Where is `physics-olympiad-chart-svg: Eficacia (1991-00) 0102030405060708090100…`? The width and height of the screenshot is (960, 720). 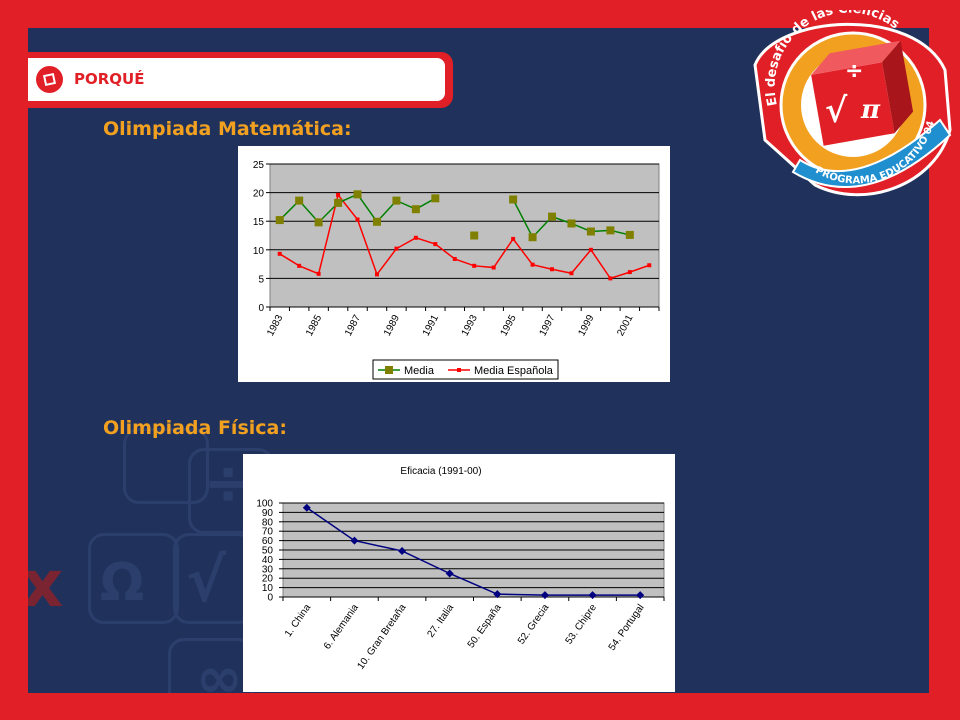 physics-olympiad-chart-svg: Eficacia (1991-00) 0102030405060708090100… is located at coordinates (460, 569).